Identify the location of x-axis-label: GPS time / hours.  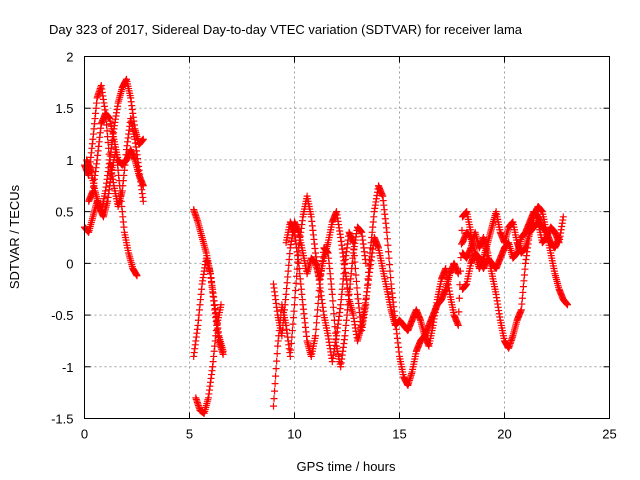
(346, 466).